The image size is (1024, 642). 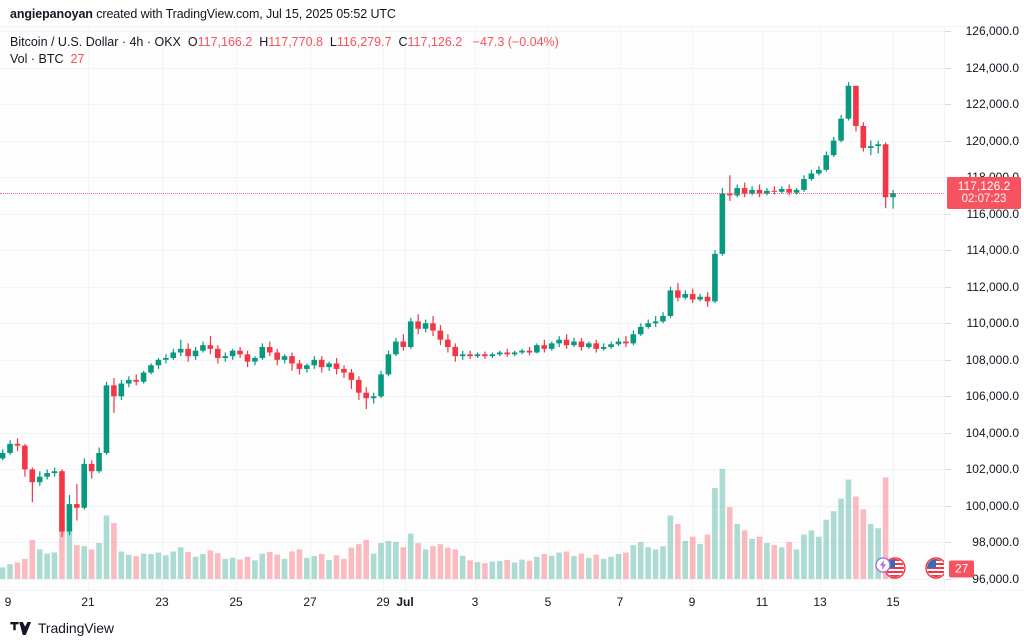 I want to click on time-axis-label: 15, so click(x=893, y=602).